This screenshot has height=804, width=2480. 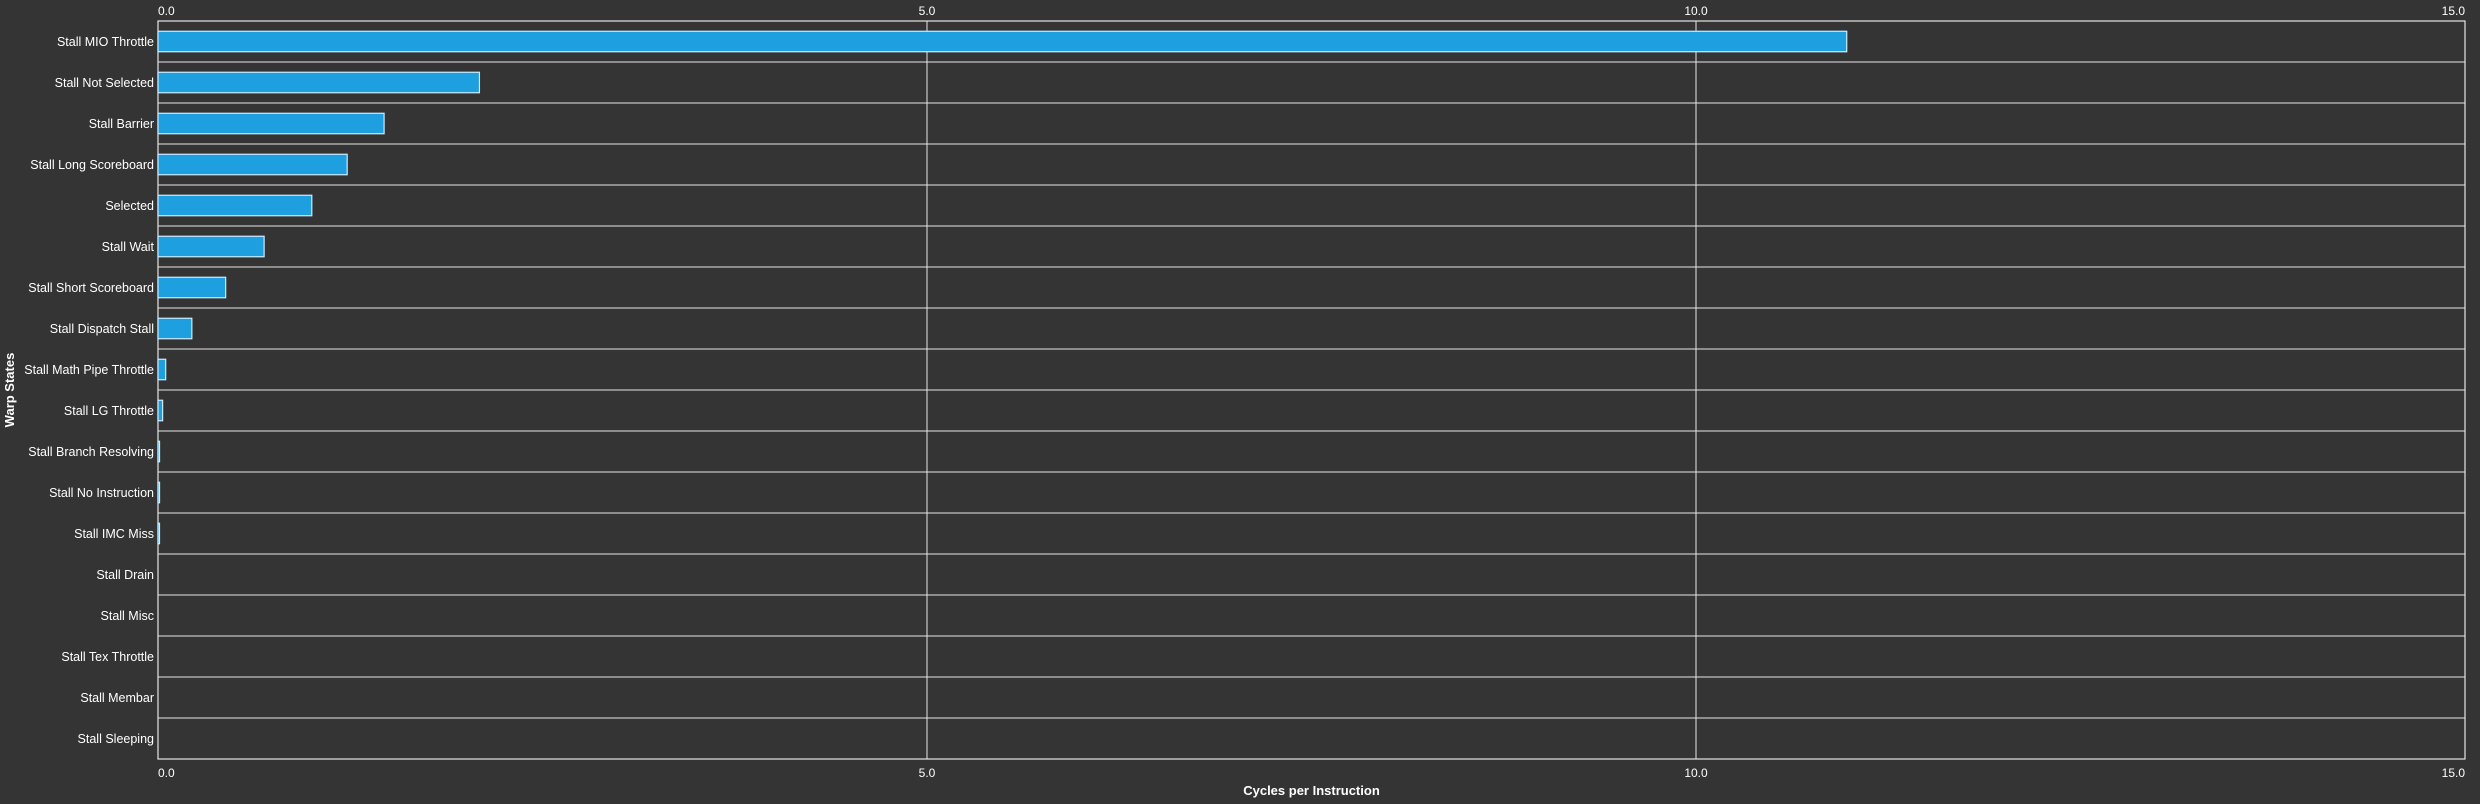 What do you see at coordinates (2454, 11) in the screenshot?
I see `x-tick-label-top: 15.0` at bounding box center [2454, 11].